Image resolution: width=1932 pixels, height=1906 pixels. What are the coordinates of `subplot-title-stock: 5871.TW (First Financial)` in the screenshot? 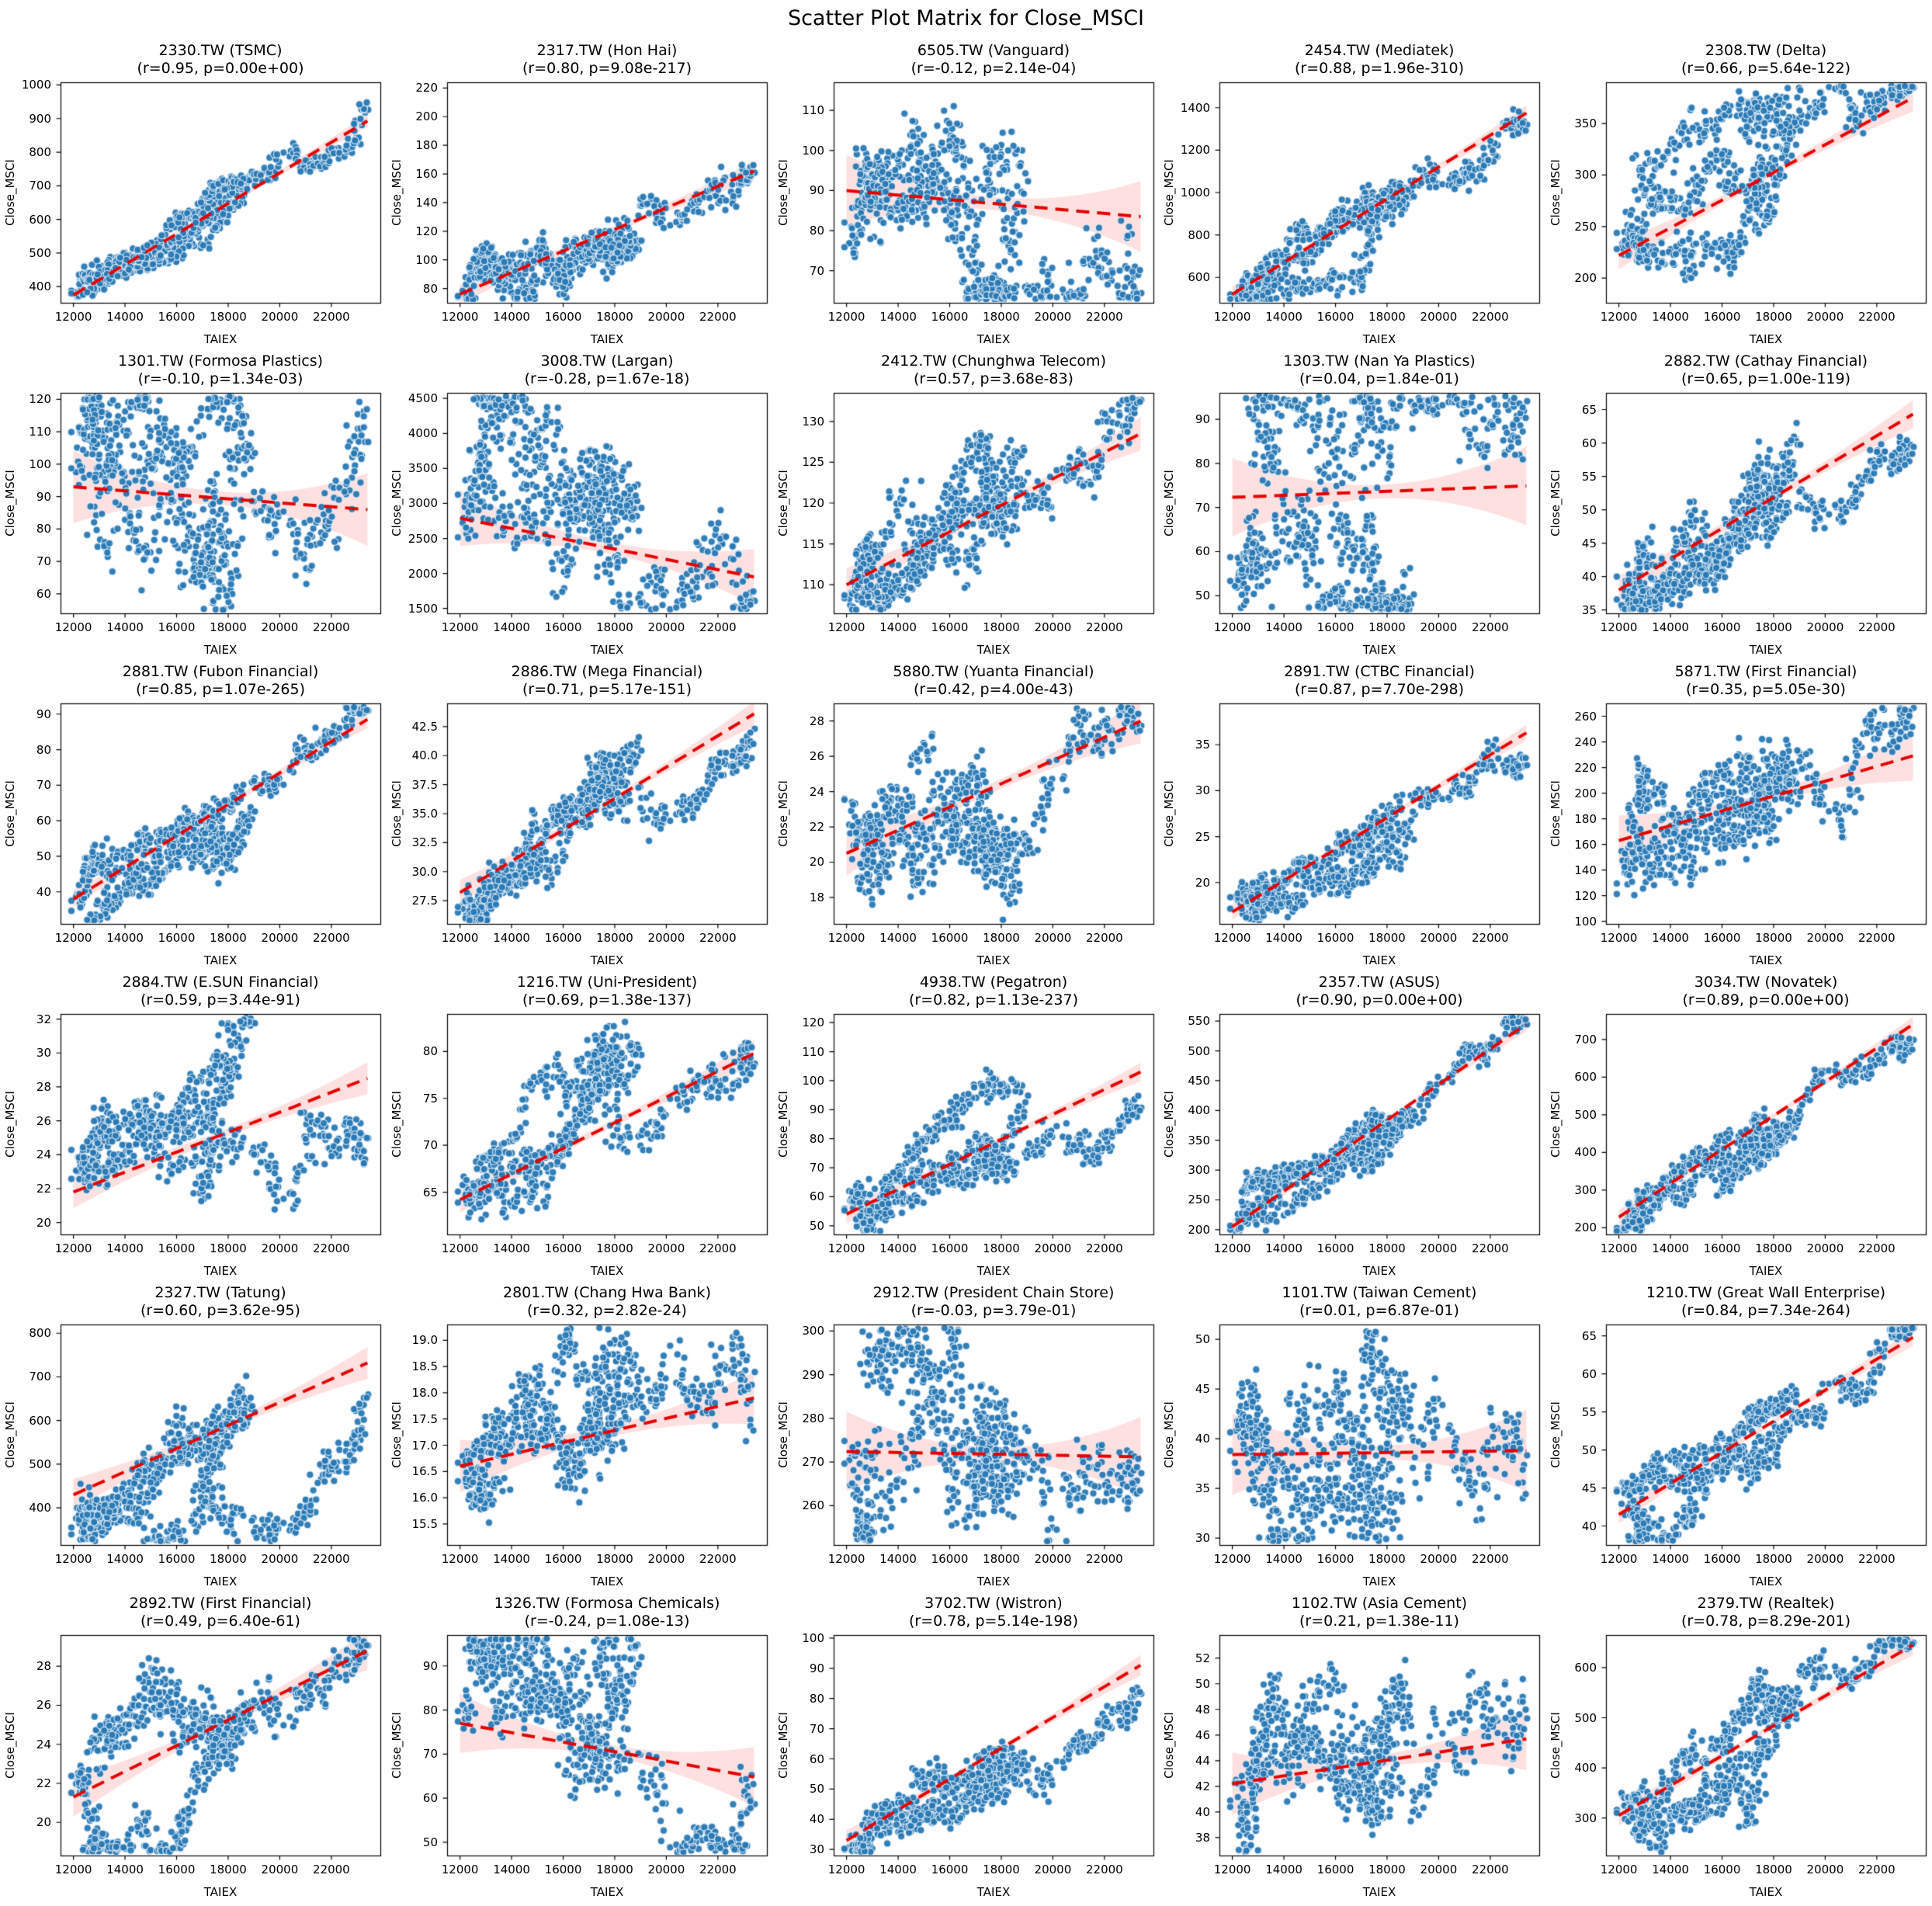 It's located at (1765, 672).